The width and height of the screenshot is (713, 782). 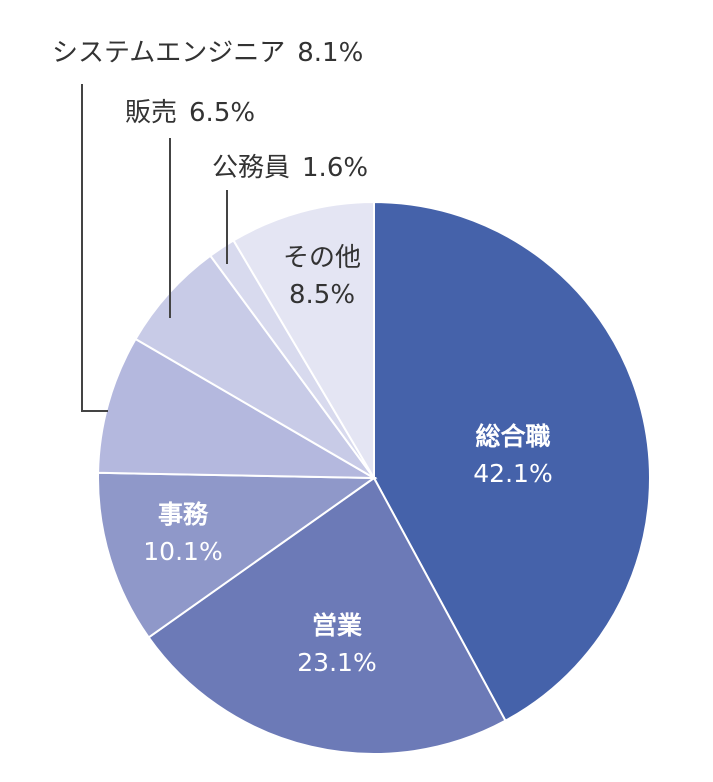 I want to click on leader-line-system-engineer, so click(x=94, y=248).